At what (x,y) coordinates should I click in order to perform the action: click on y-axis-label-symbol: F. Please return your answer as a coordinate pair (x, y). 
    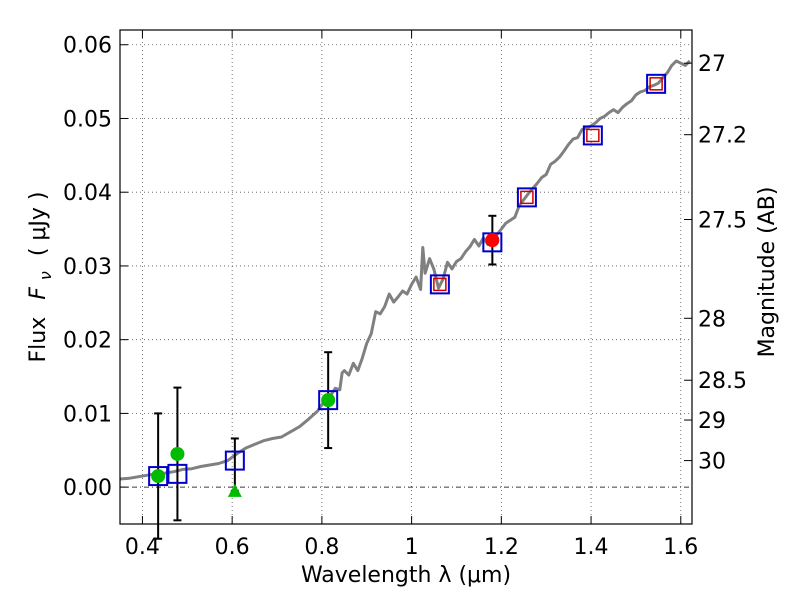
    Looking at the image, I should click on (38, 293).